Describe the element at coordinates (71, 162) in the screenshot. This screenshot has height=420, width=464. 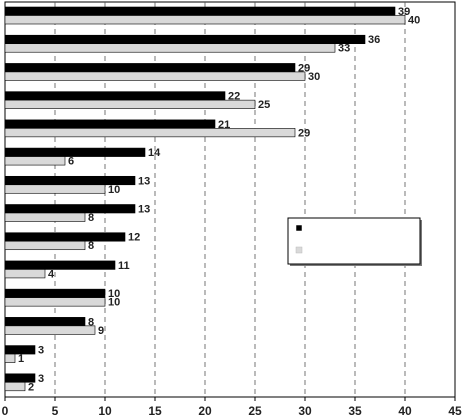
I see `data-label-series-2: 6` at that location.